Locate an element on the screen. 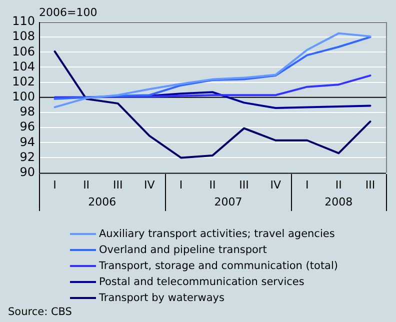 This screenshot has width=396, height=322. text: 2007 is located at coordinates (228, 202).